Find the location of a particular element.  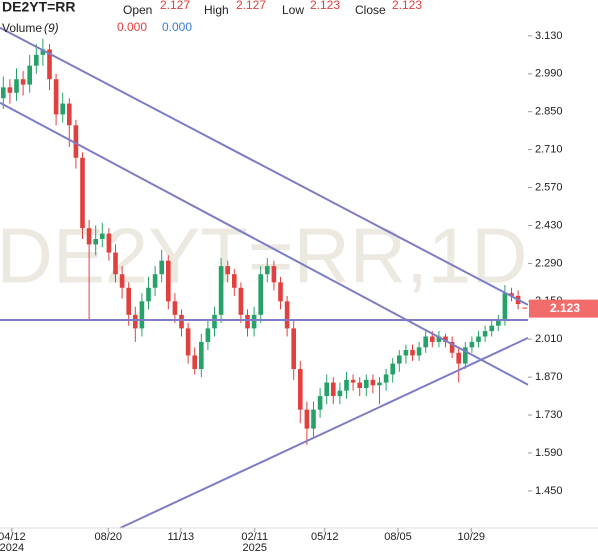

x-tick-label: 10/29 is located at coordinates (471, 537).